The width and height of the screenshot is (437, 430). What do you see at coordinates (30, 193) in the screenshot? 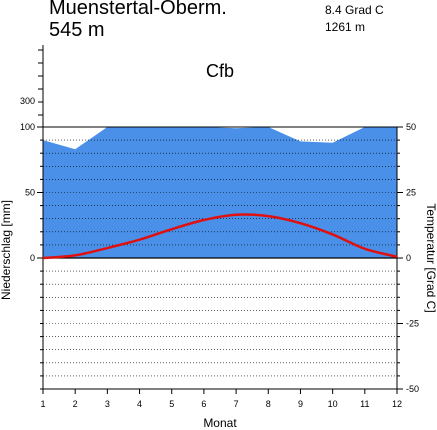
I see `left-tick-label: 50` at bounding box center [30, 193].